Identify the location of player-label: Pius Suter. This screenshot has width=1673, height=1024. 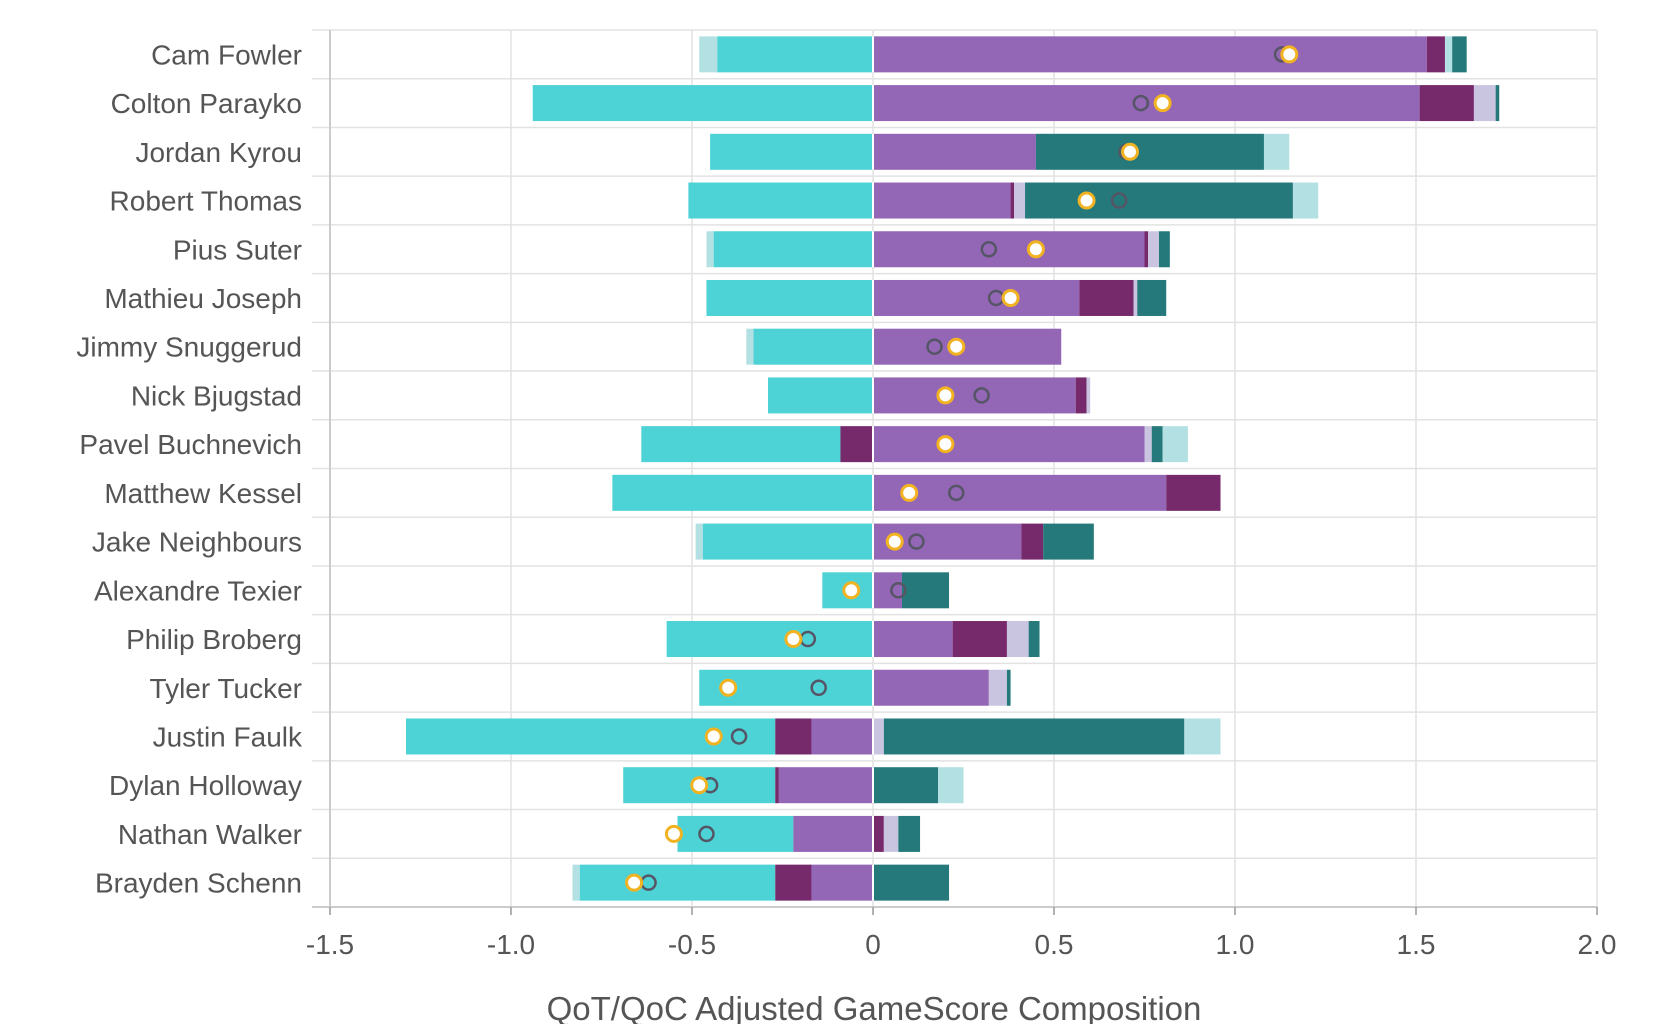
(237, 249).